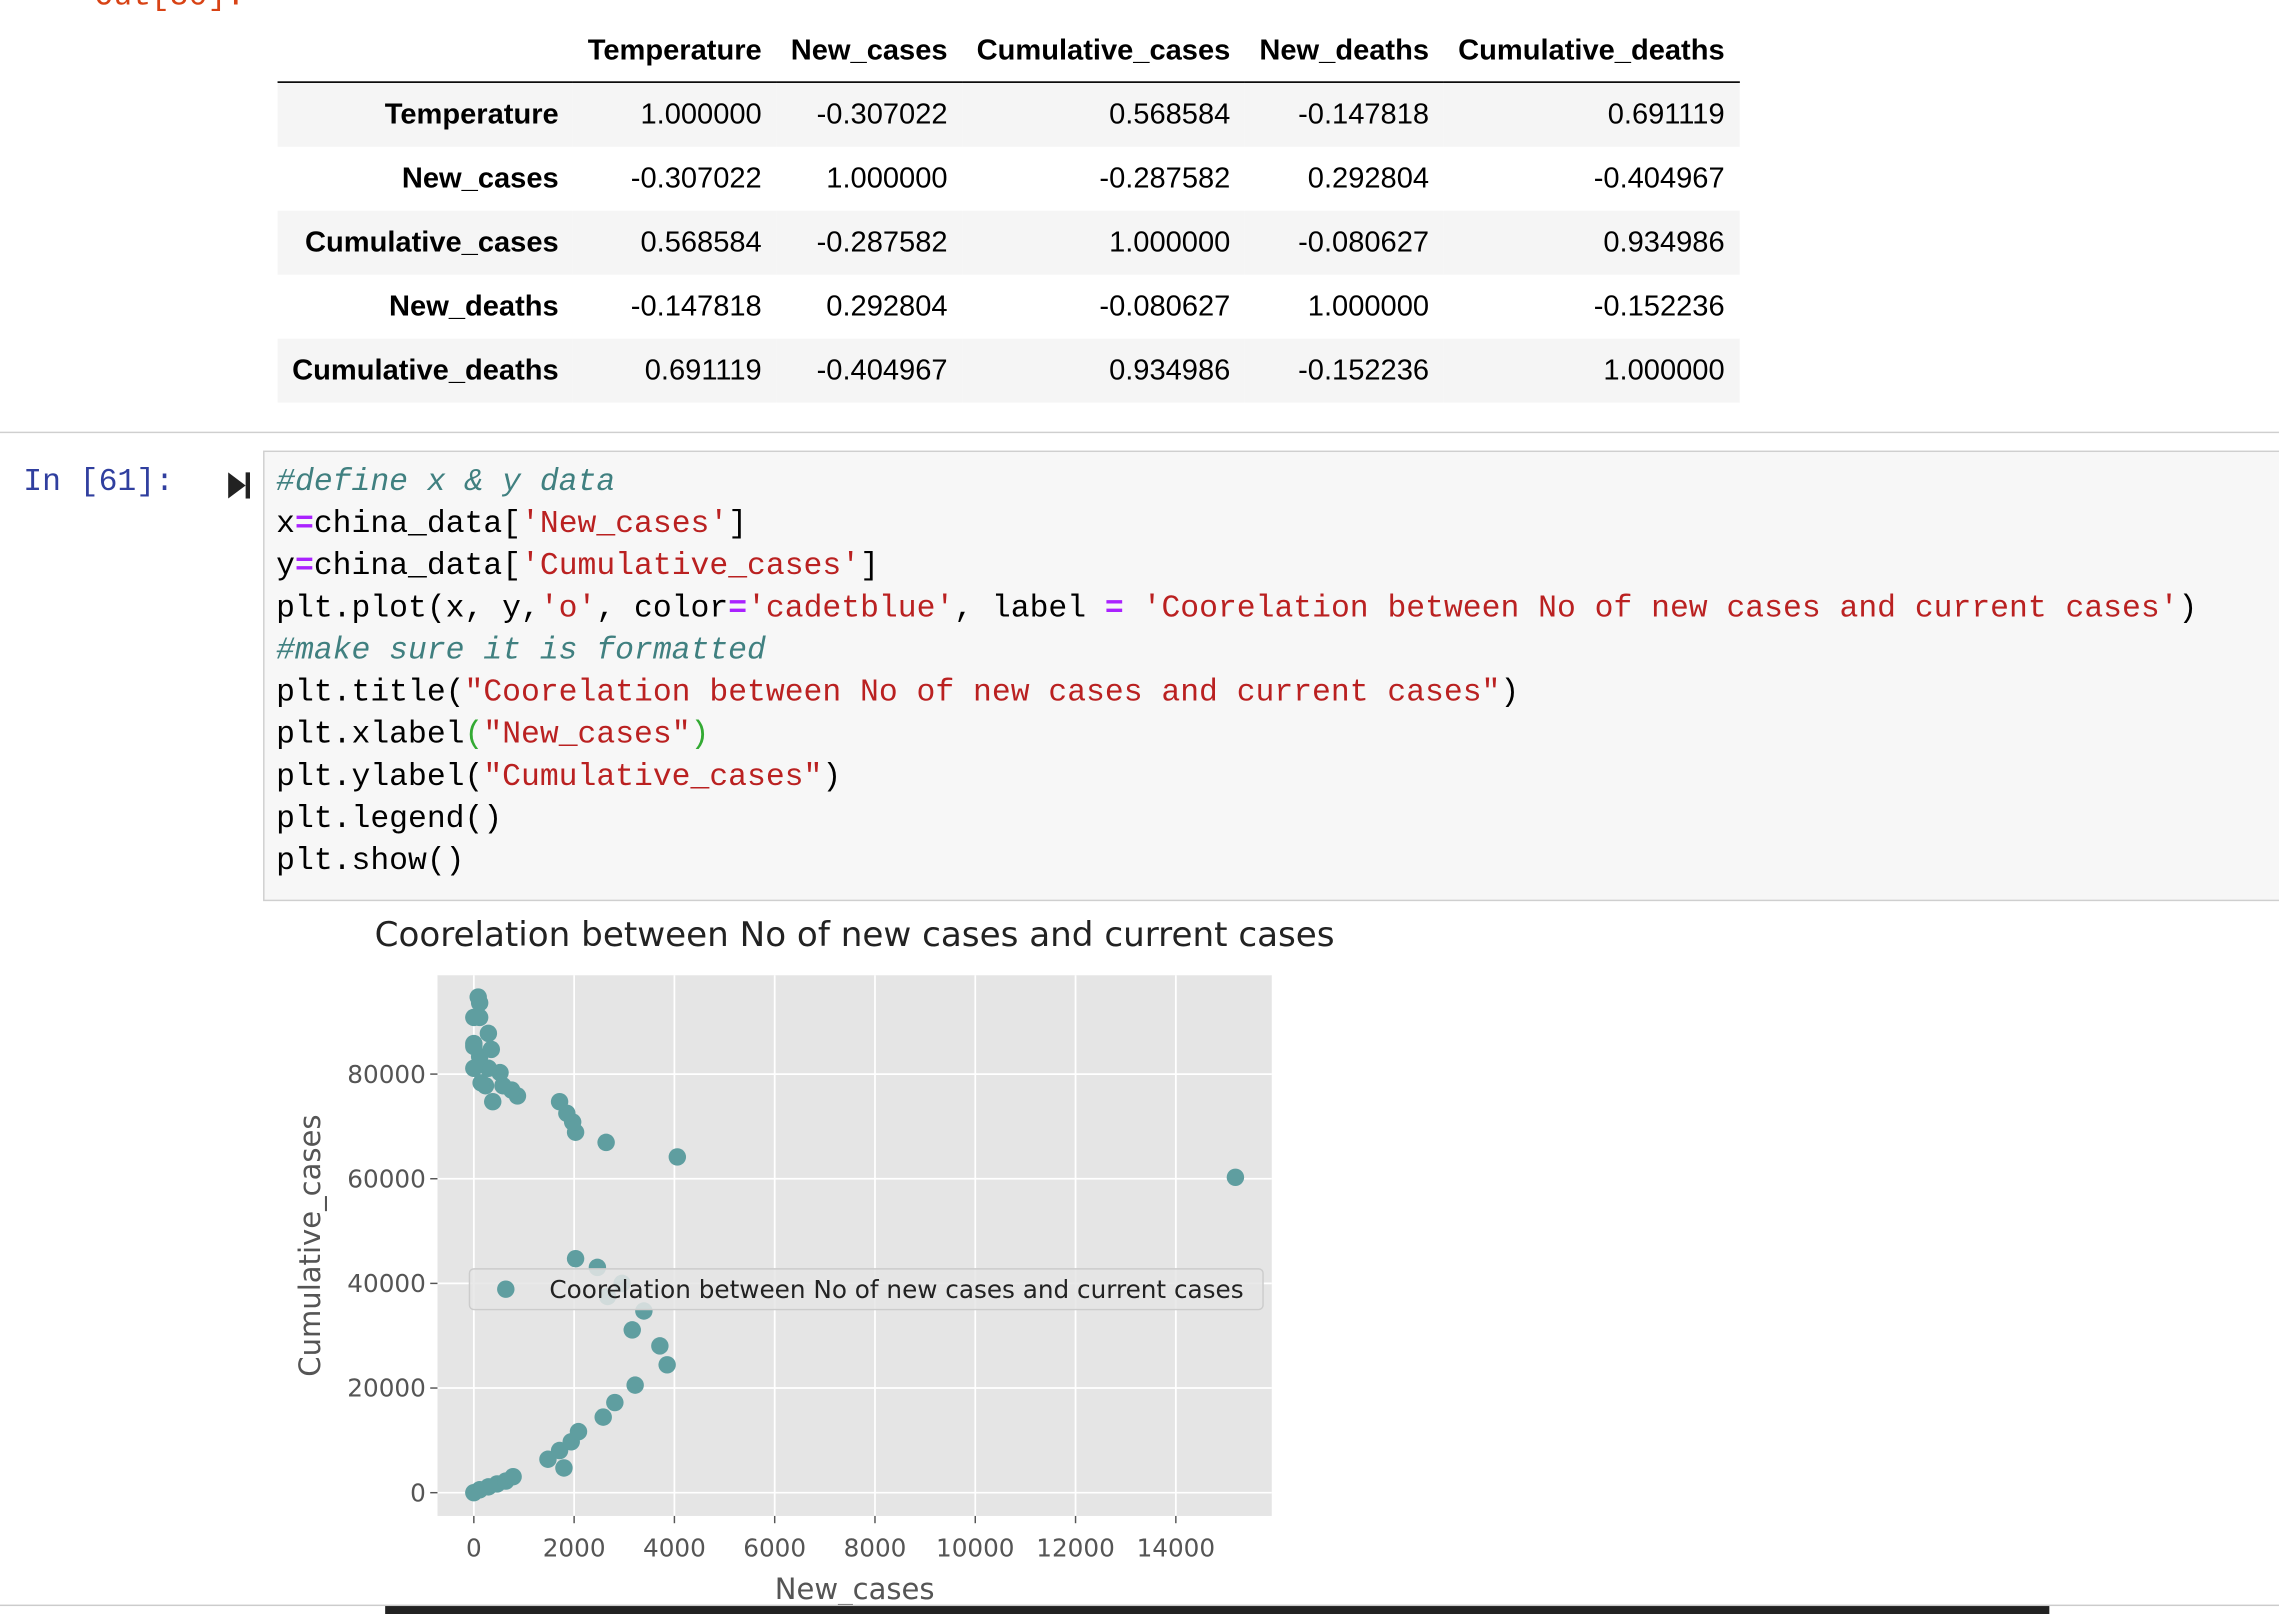 This screenshot has width=2279, height=1614. Describe the element at coordinates (425, 369) in the screenshot. I see `row-label: Cumulative_deaths` at that location.